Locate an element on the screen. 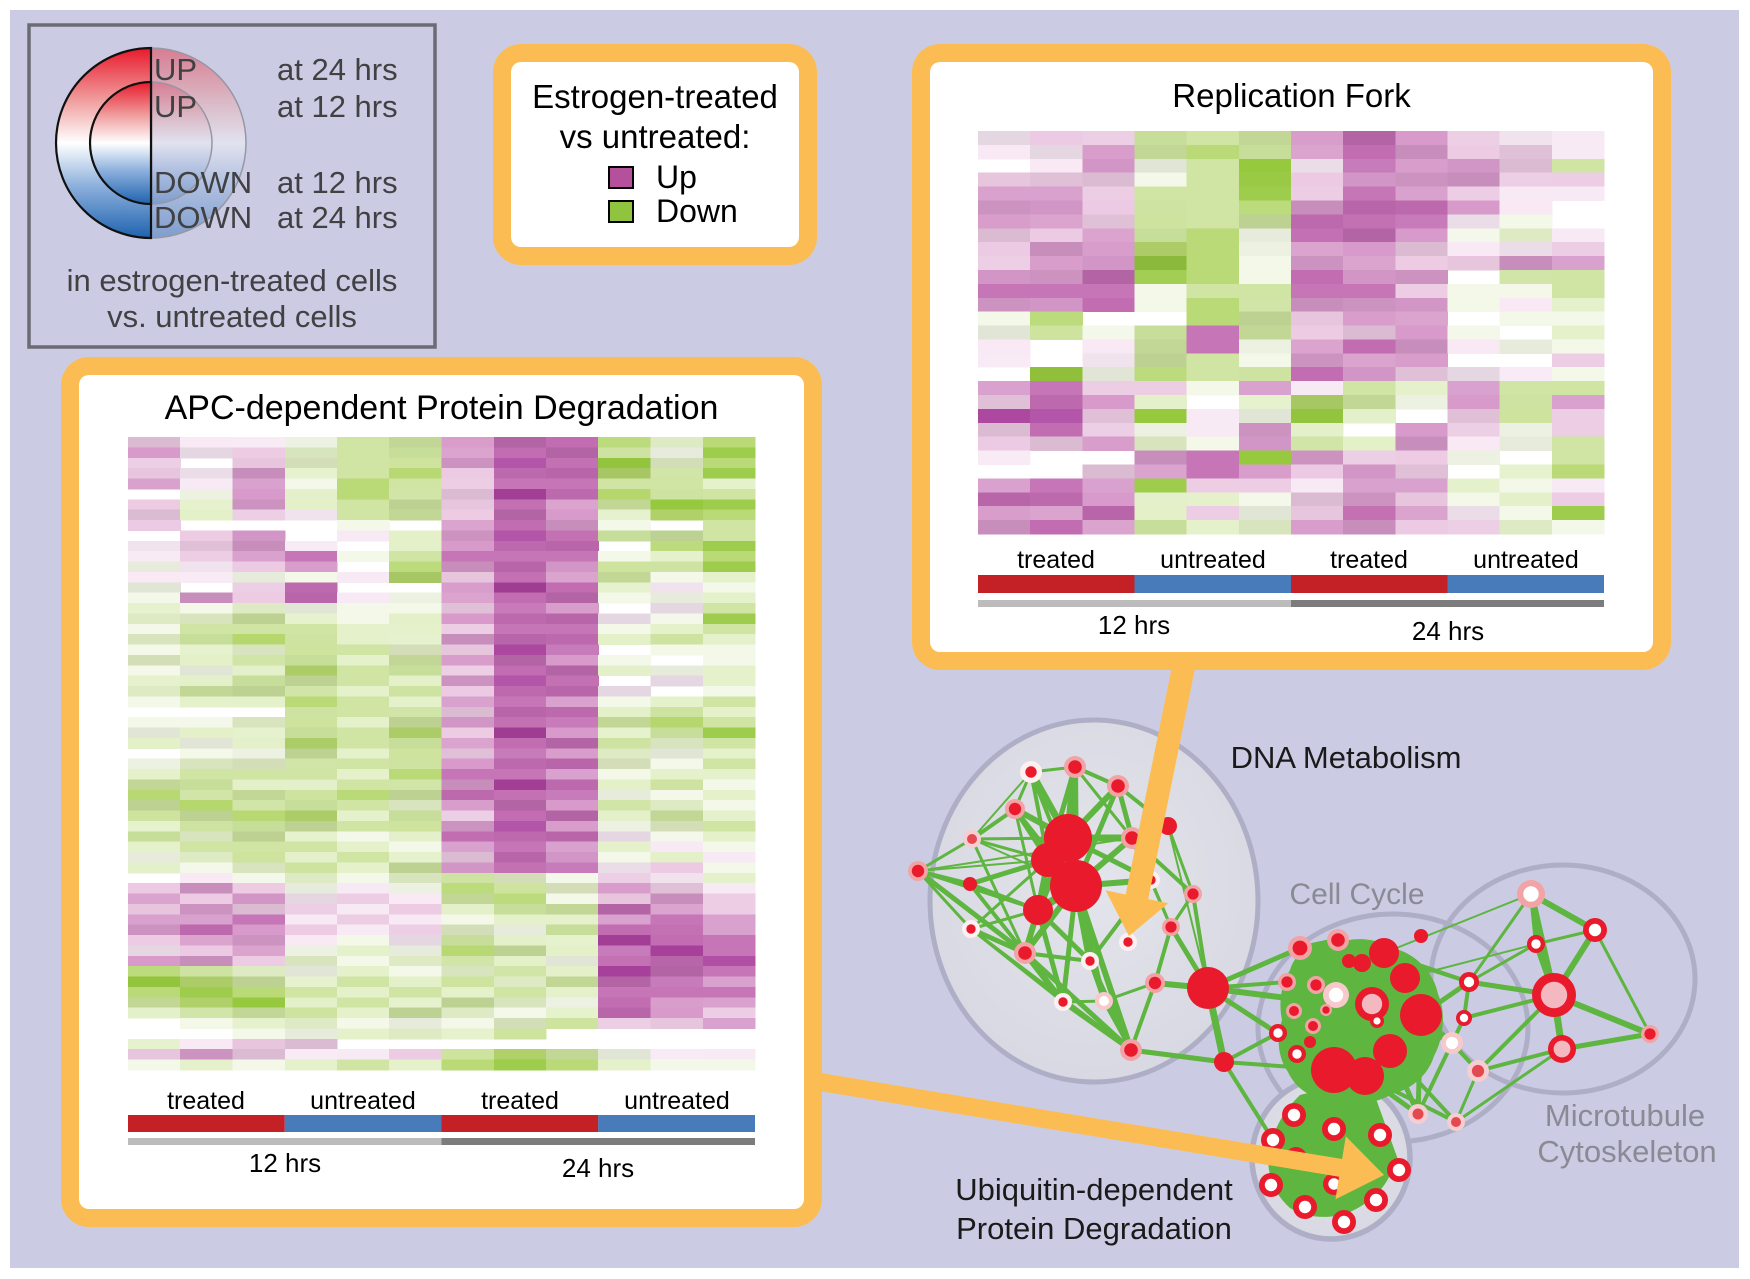 This screenshot has width=1750, height=1279. svg-text: Replication Fork is located at coordinates (1291, 95).